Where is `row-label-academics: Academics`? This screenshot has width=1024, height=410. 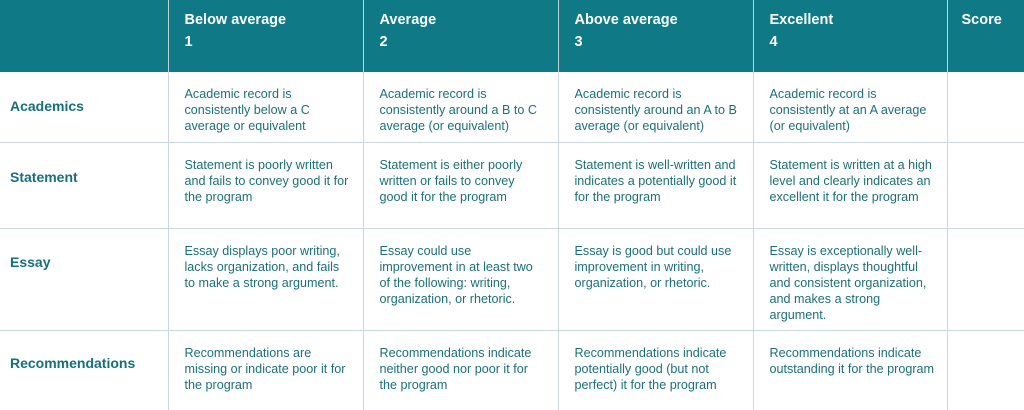 row-label-academics: Academics is located at coordinates (84, 107).